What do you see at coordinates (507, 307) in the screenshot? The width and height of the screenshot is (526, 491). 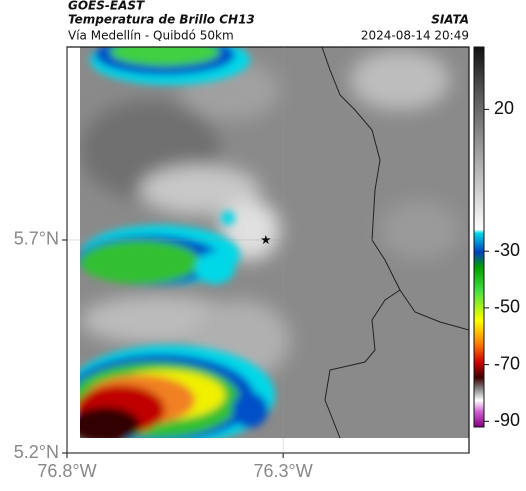 I see `colorbar-tick-label: -50` at bounding box center [507, 307].